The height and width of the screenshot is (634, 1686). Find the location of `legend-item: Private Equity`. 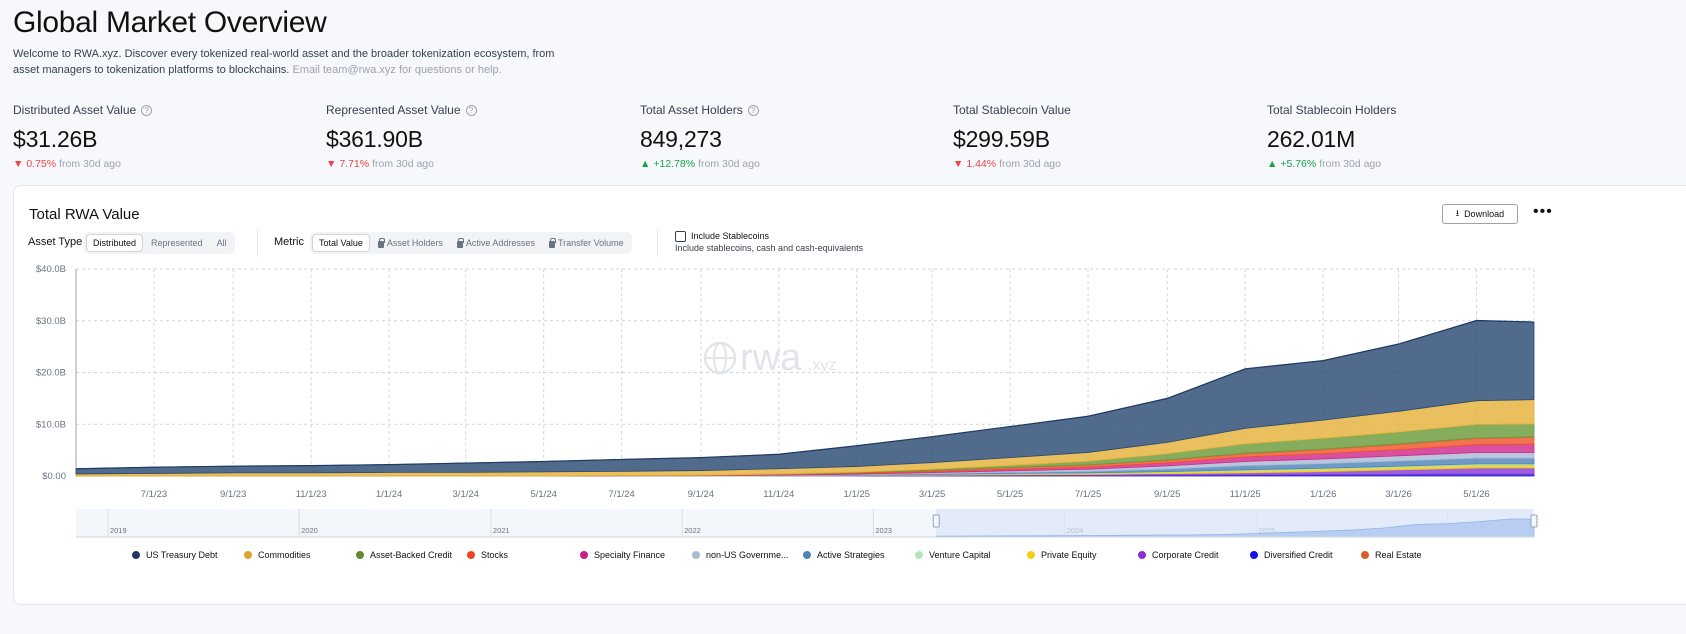

legend-item: Private Equity is located at coordinates (1062, 555).